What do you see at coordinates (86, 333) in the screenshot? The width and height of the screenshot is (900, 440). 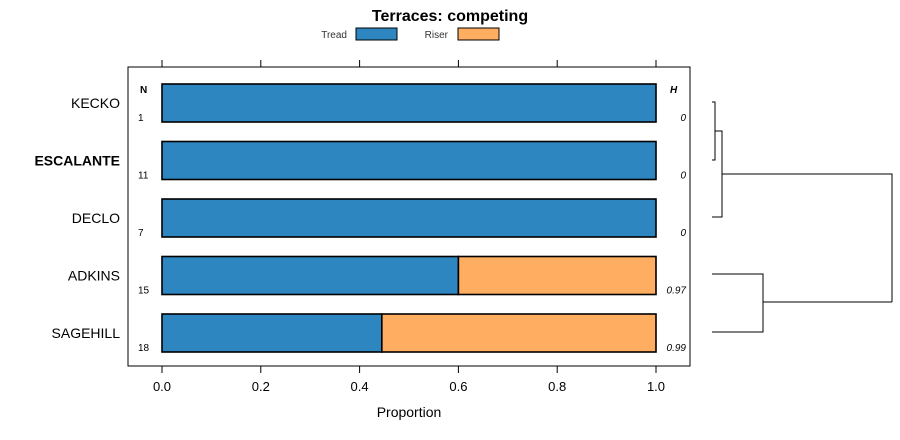 I see `category-label-sagehill: SAGEHILL` at bounding box center [86, 333].